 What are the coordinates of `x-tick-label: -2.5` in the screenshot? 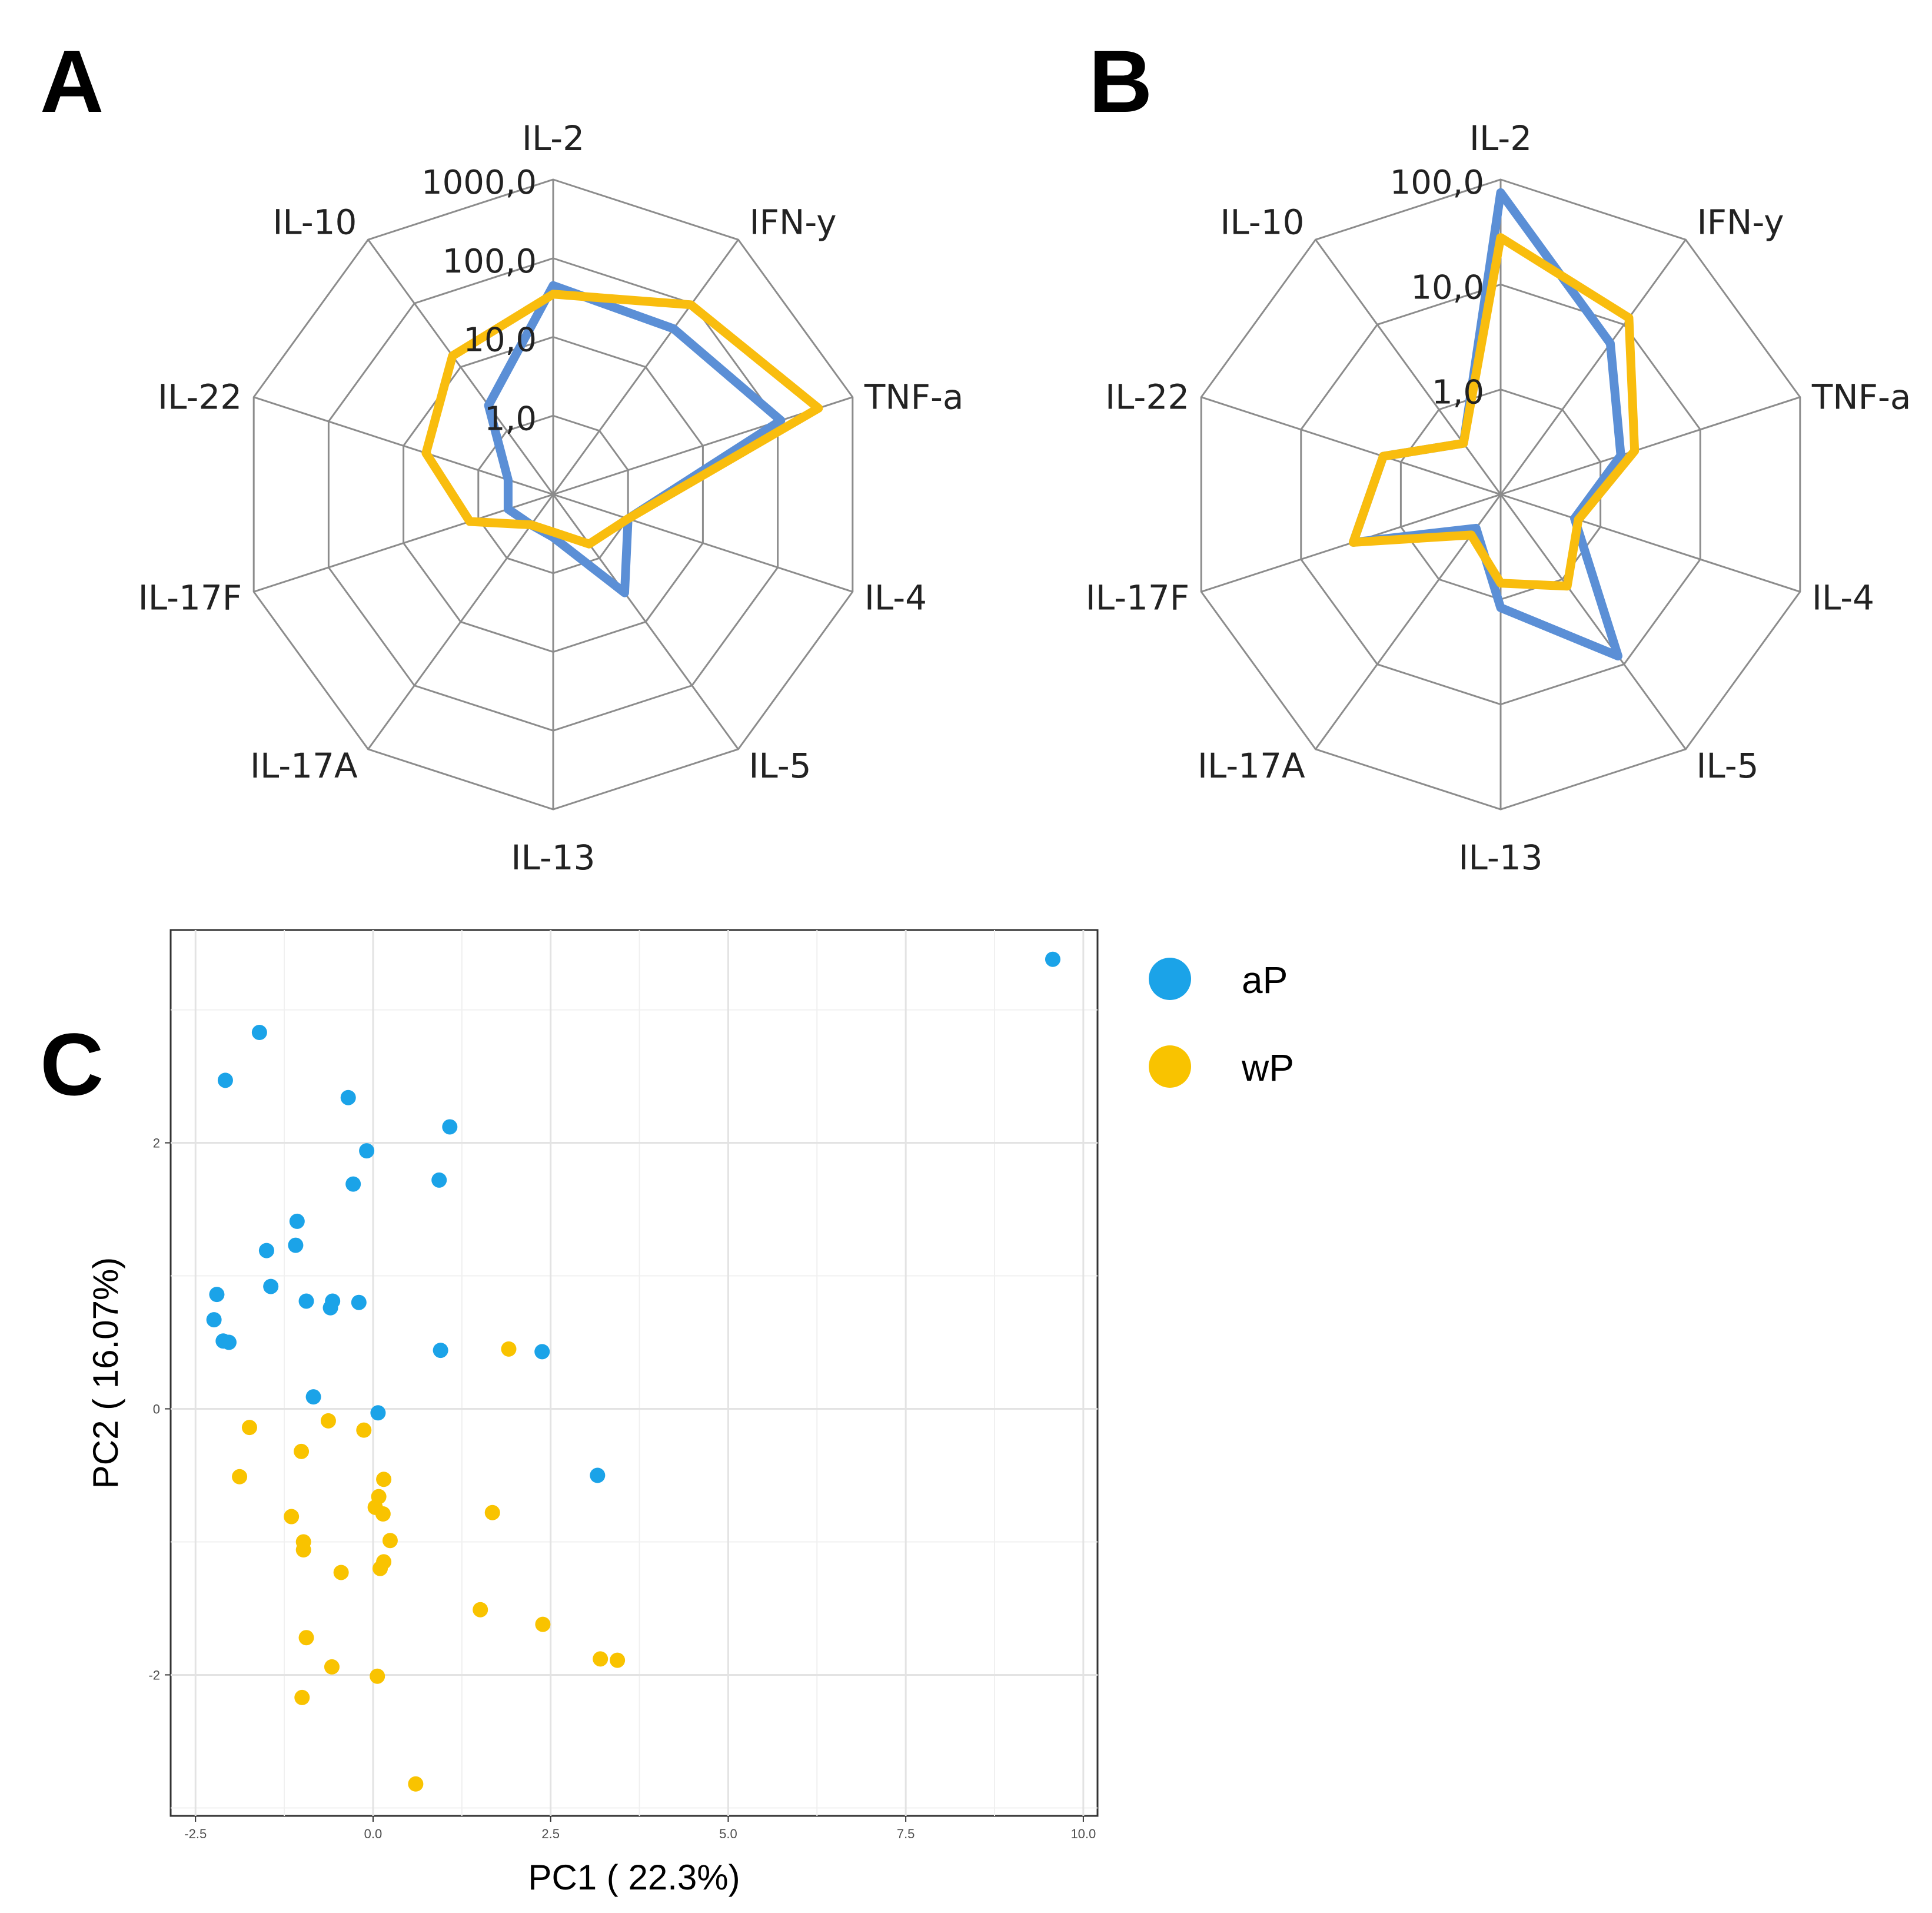 It's located at (195, 1834).